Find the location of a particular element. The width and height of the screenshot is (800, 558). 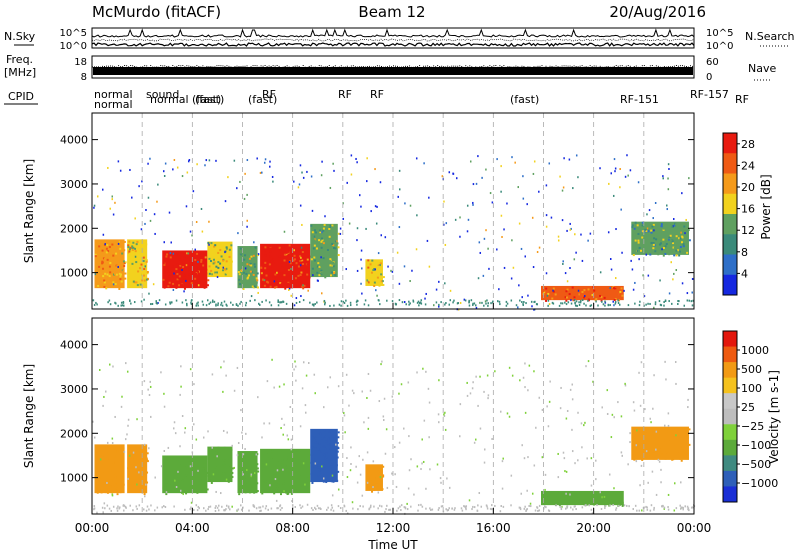

colorbar-tick-label: 28 is located at coordinates (748, 144).